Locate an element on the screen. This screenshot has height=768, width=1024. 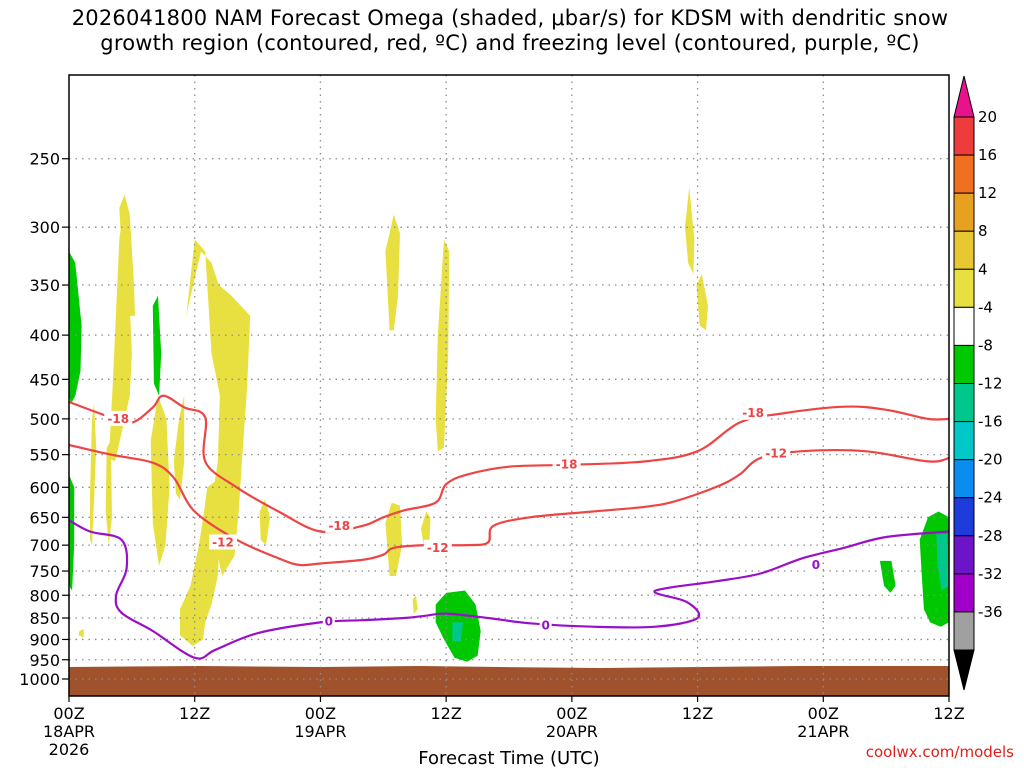
colorbar: 20 16 12 8 4 -4 -8 -12 -16 -20 -24 -28 -32 -36 is located at coordinates (978, 383).